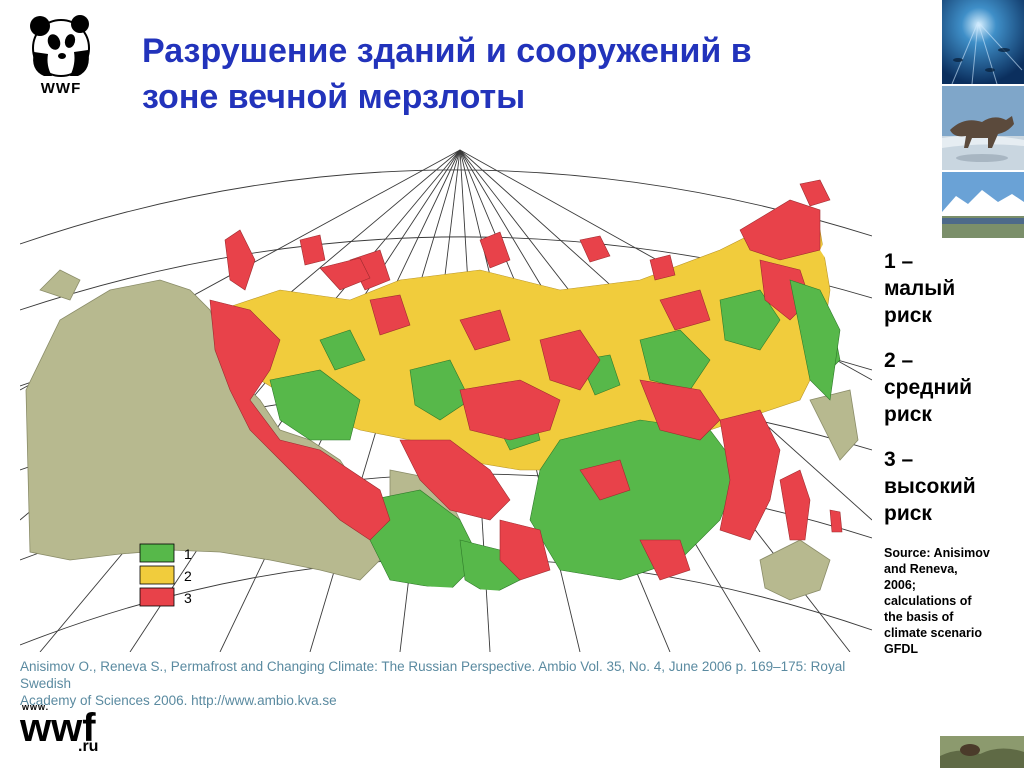 The width and height of the screenshot is (1024, 773). I want to click on title-line-2: зоне вечной мерзлоты, so click(334, 97).